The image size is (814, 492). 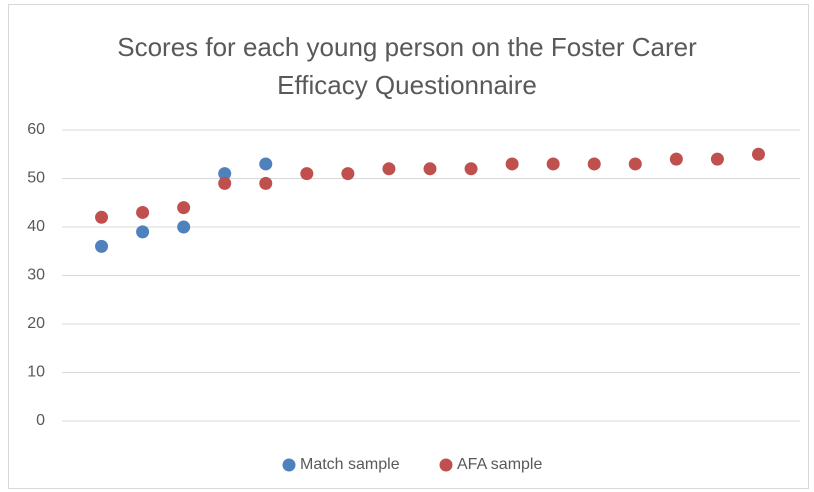 What do you see at coordinates (36, 178) in the screenshot?
I see `y-tick-label: 50` at bounding box center [36, 178].